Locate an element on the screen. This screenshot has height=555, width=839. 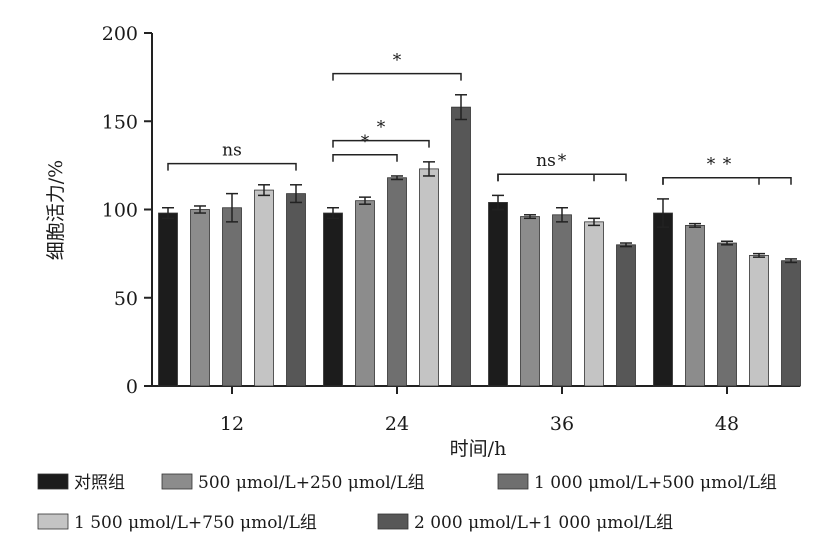
y-tick-label: 0 is located at coordinates (132, 387).